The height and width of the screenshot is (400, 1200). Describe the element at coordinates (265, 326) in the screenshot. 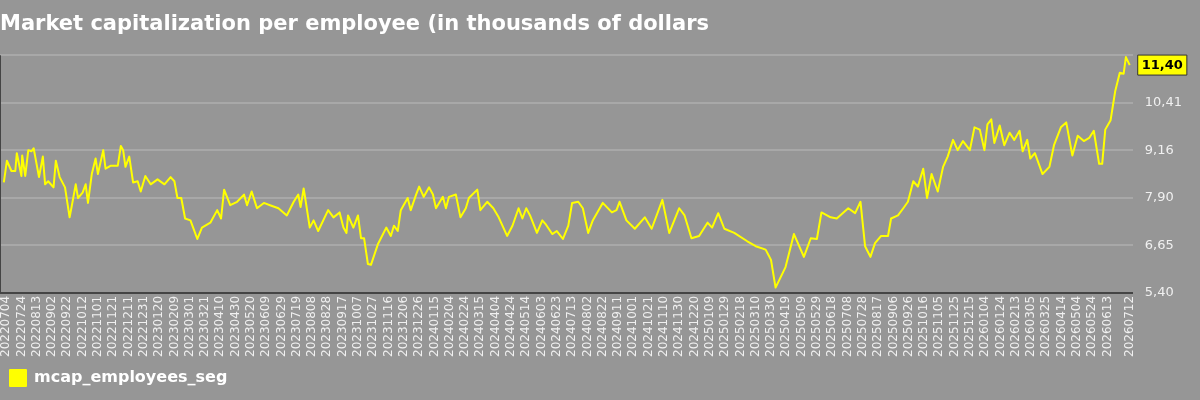

I see `x-tick-label: 20230609` at that location.